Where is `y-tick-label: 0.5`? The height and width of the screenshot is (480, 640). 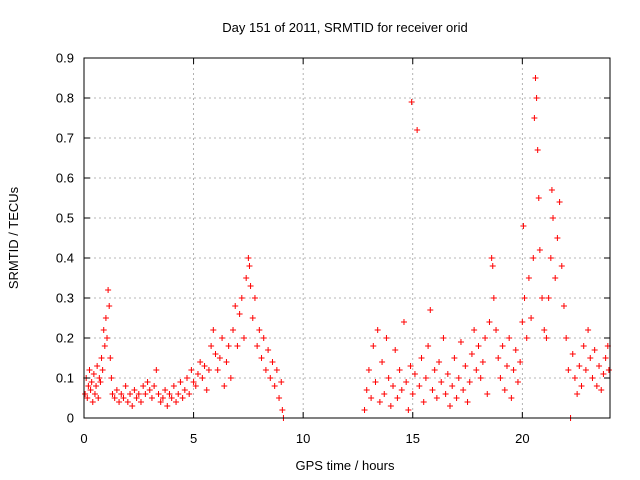 y-tick-label: 0.5 is located at coordinates (65, 218).